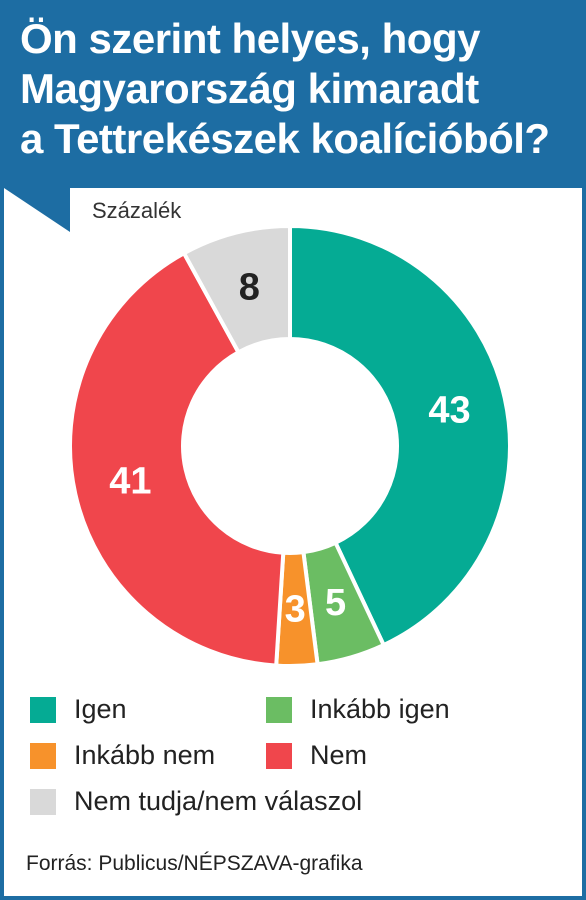  What do you see at coordinates (449, 410) in the screenshot?
I see `value-label-igen: 43` at bounding box center [449, 410].